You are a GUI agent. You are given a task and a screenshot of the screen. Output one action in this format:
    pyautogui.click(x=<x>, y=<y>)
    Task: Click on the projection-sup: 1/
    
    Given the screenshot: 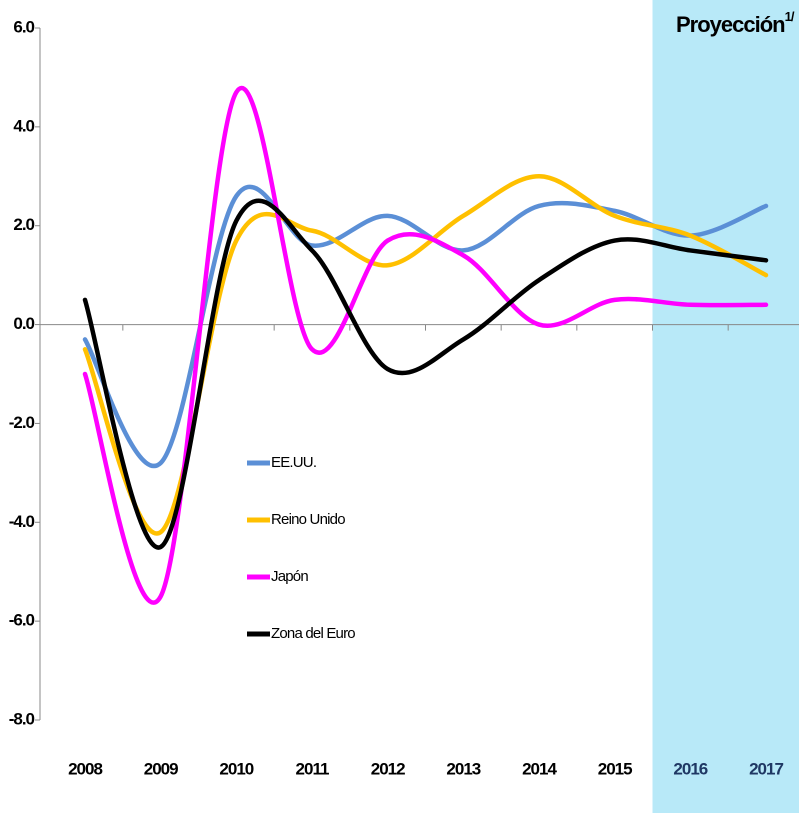 What is the action you would take?
    pyautogui.click(x=790, y=16)
    